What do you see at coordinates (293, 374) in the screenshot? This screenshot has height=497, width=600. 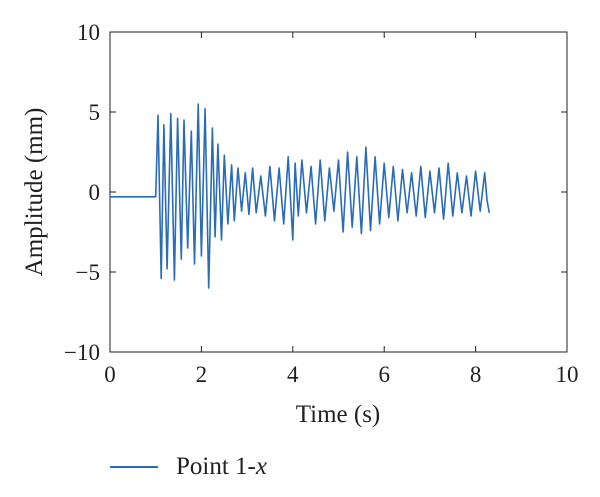 I see `x-tick-label: 4` at bounding box center [293, 374].